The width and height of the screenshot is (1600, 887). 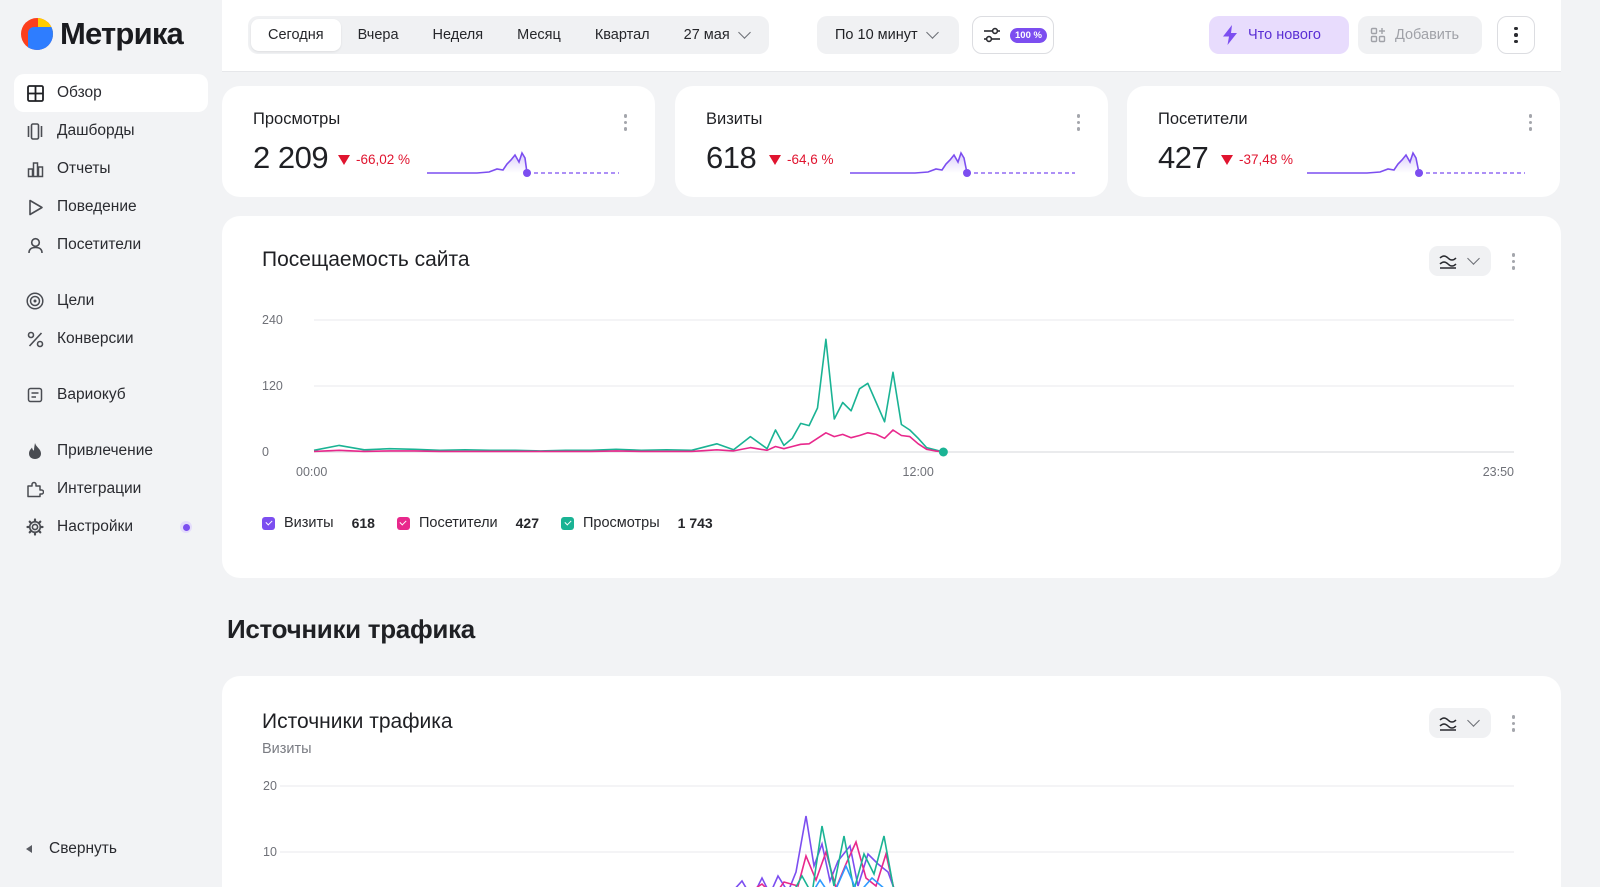 What do you see at coordinates (272, 386) in the screenshot?
I see `y-tick-label: 120` at bounding box center [272, 386].